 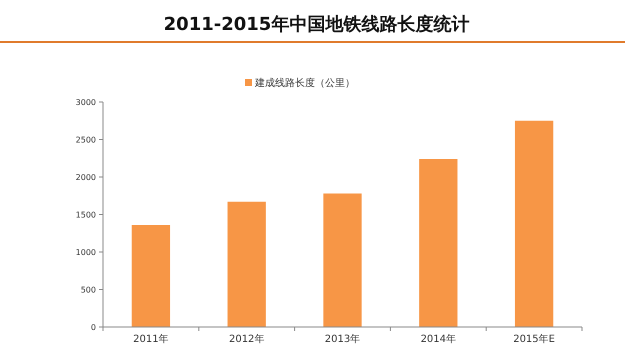 What do you see at coordinates (534, 339) in the screenshot?
I see `x-tick-label: 2015年E` at bounding box center [534, 339].